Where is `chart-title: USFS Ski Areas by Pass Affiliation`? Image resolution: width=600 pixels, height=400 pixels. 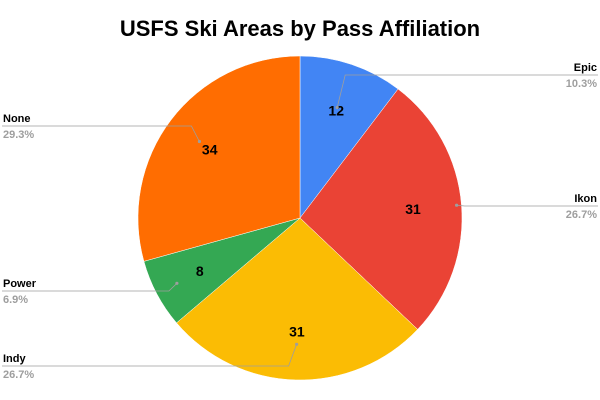
chart-title: USFS Ski Areas by Pass Affiliation is located at coordinates (300, 28).